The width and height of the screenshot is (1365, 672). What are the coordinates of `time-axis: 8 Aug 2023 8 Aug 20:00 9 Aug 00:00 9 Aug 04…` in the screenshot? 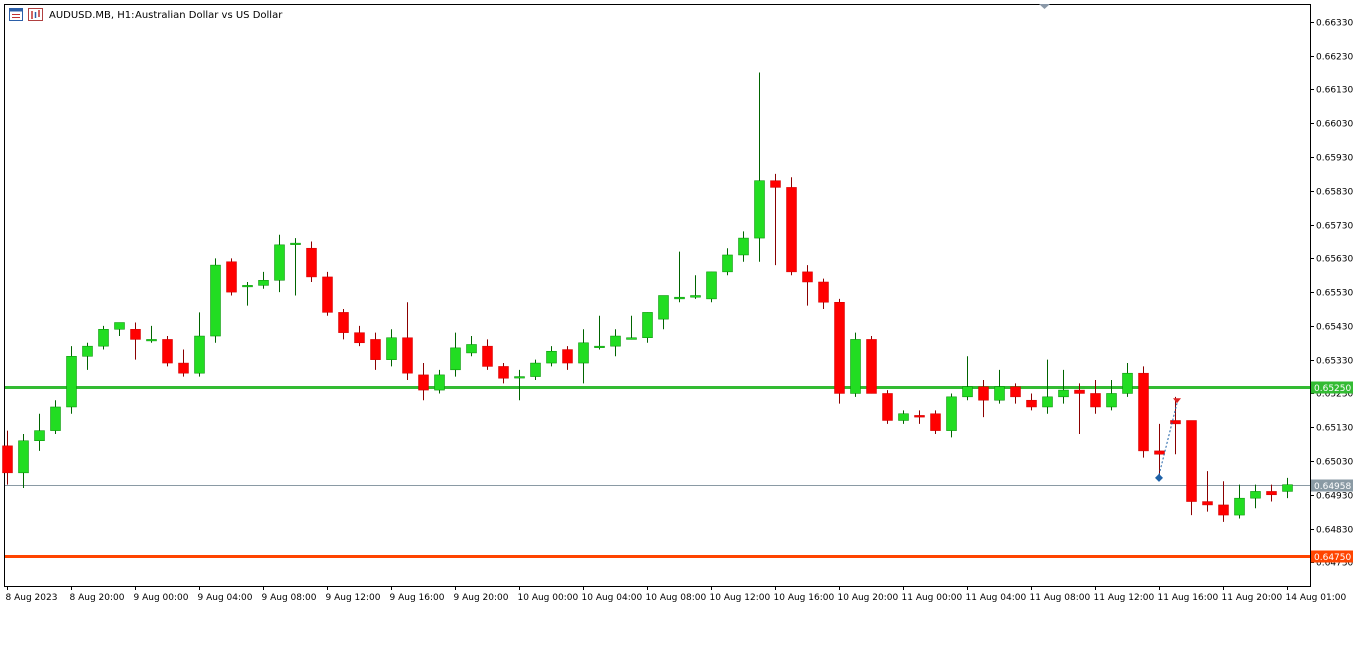 It's located at (676, 594).